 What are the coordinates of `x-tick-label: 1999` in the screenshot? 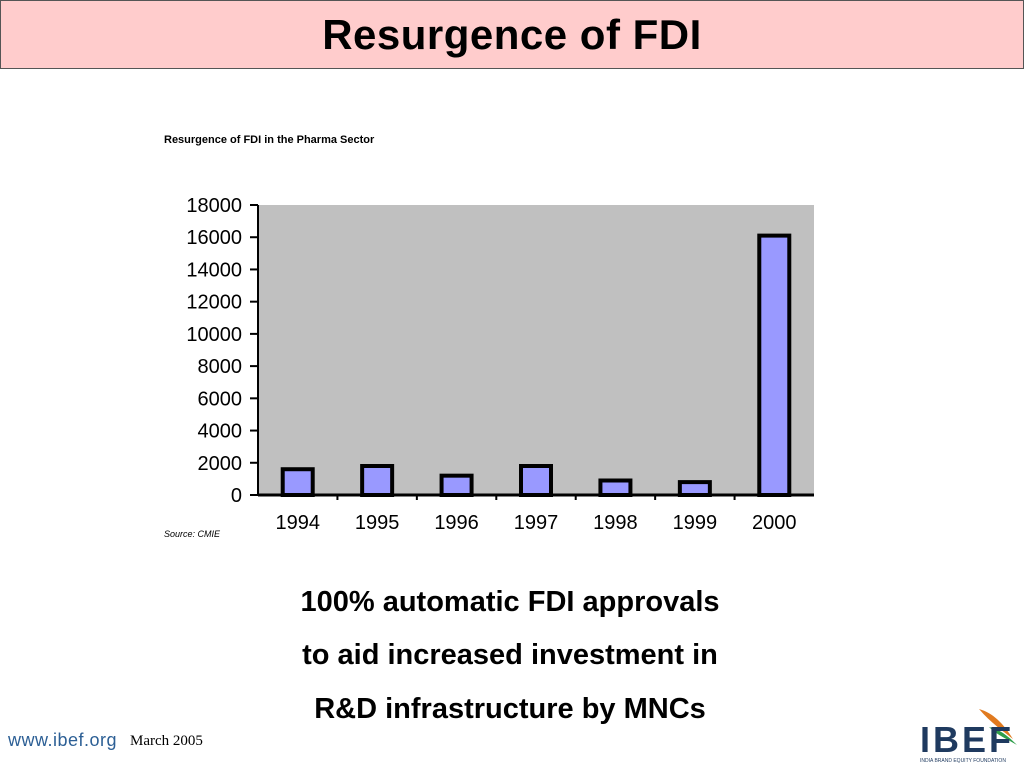 It's located at (695, 523).